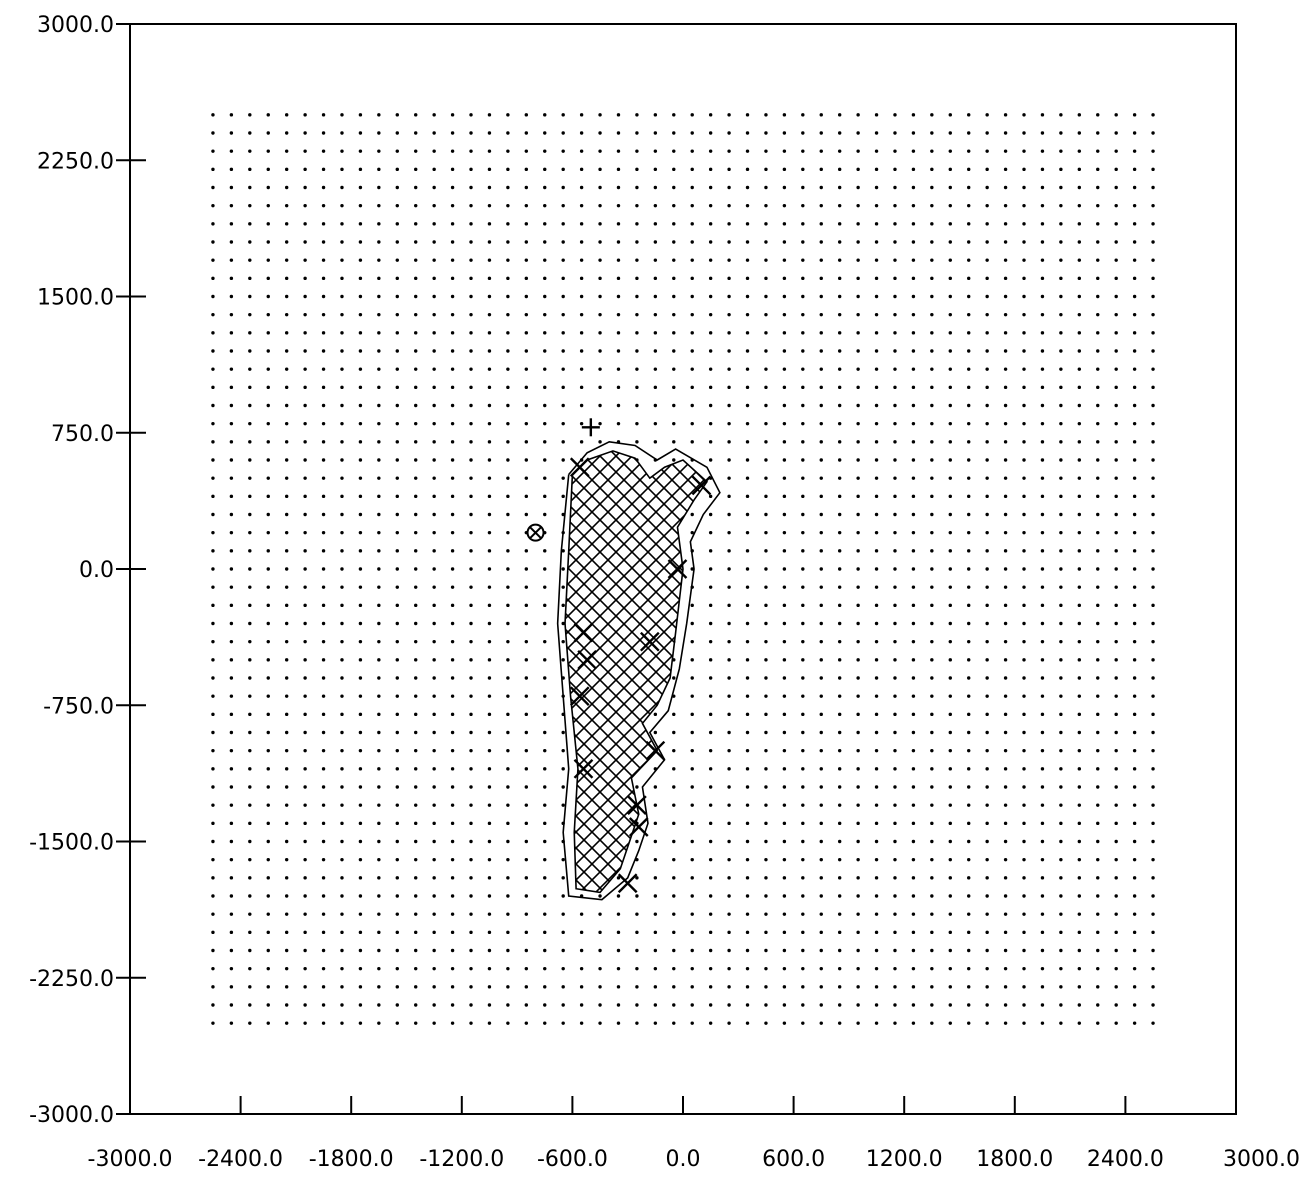  Describe the element at coordinates (683, 1159) in the screenshot. I see `x-tick-label: 0.0` at that location.